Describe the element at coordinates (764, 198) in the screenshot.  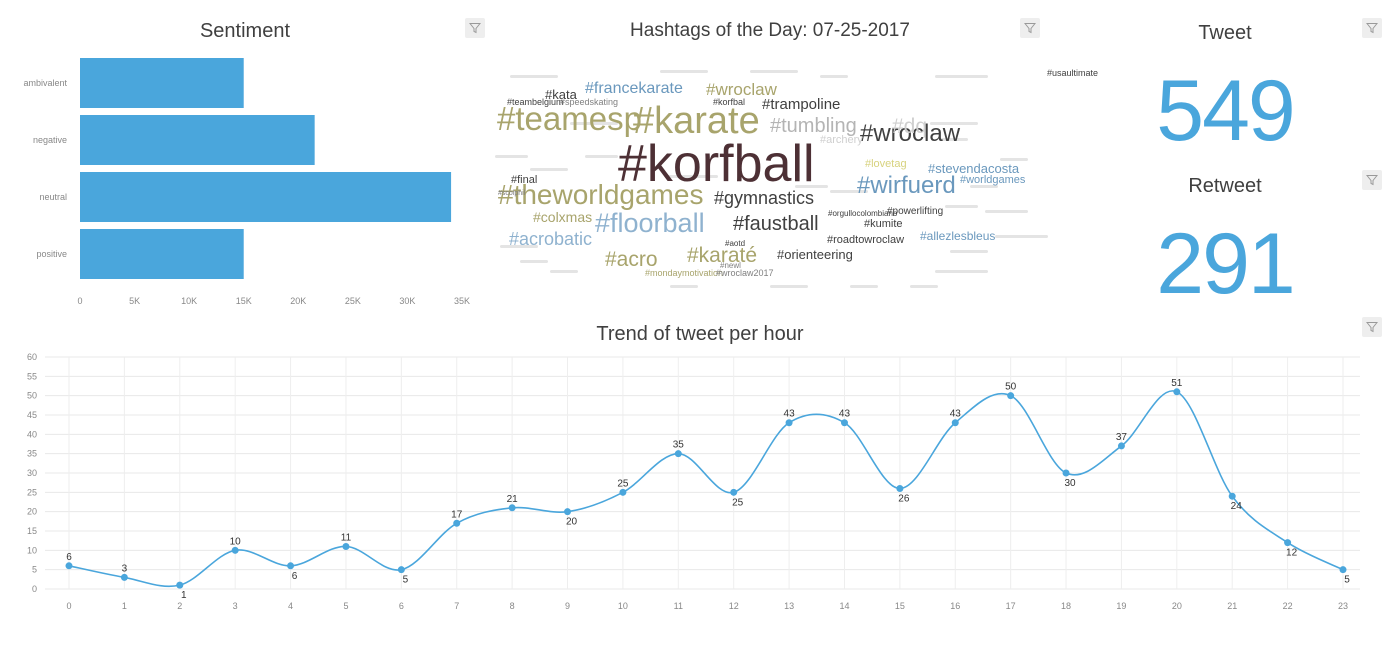
I see `hashtag-word: #gymnastics` at that location.